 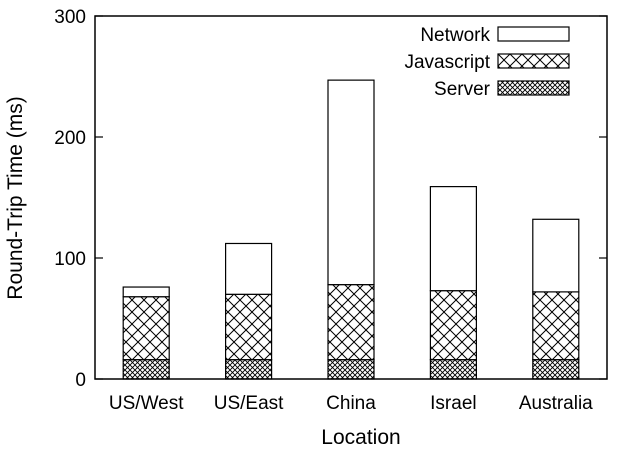 What do you see at coordinates (249, 403) in the screenshot?
I see `x-tick-label: US/East` at bounding box center [249, 403].